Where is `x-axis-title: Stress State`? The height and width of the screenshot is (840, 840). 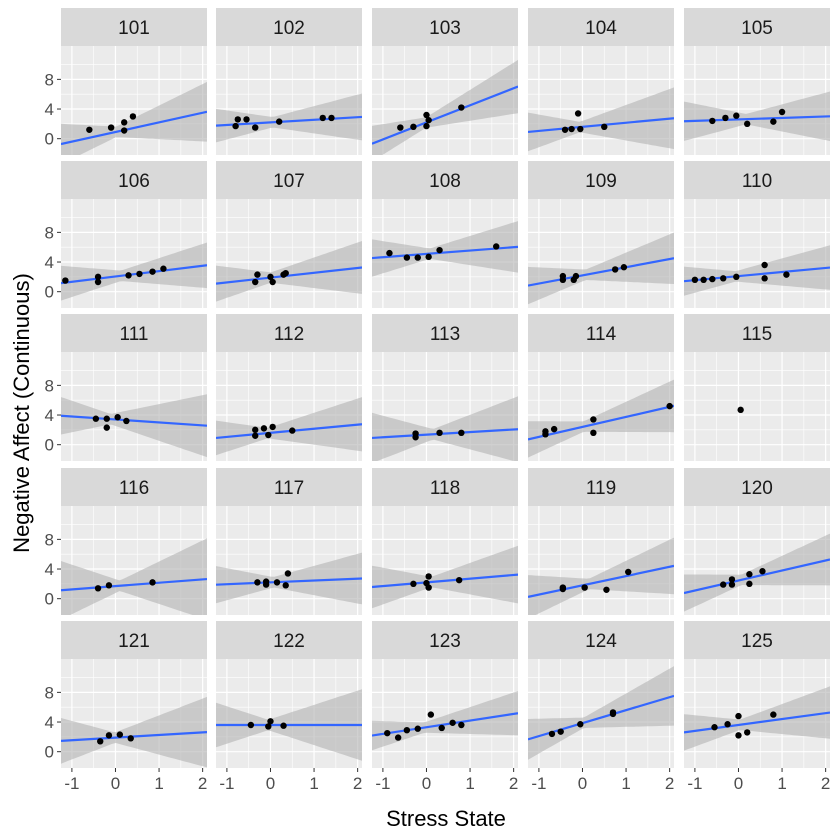
x-axis-title: Stress State is located at coordinates (446, 818).